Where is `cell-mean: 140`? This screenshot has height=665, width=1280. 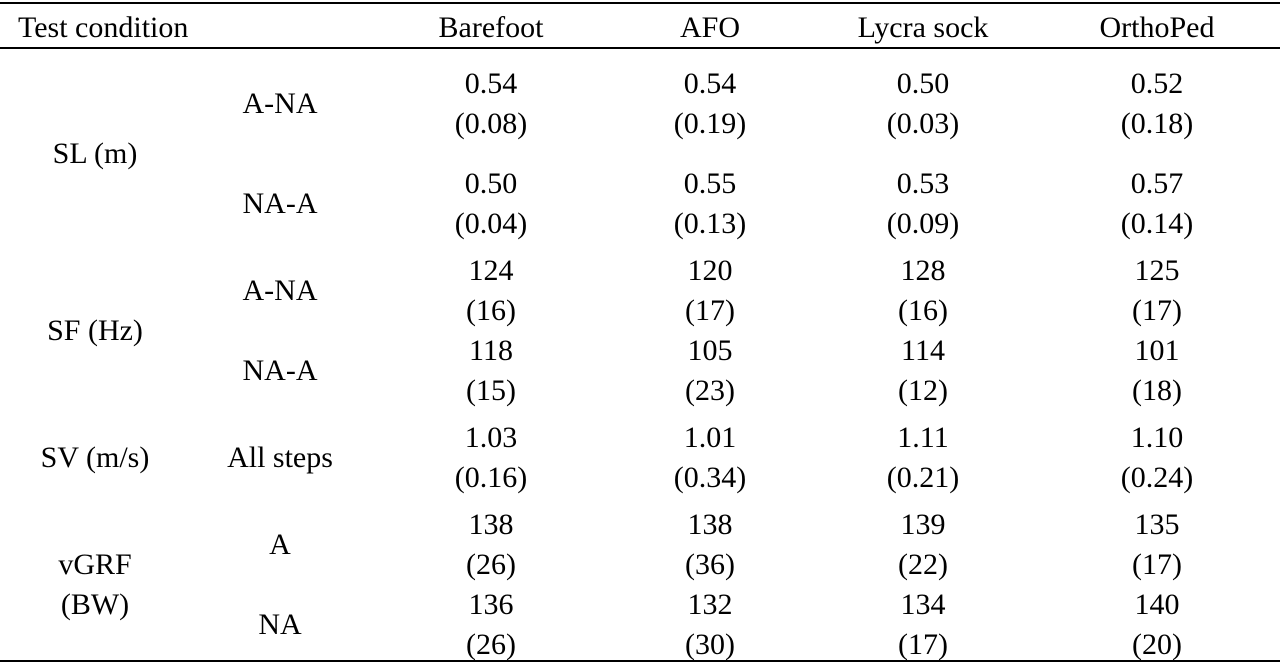 cell-mean: 140 is located at coordinates (1157, 604).